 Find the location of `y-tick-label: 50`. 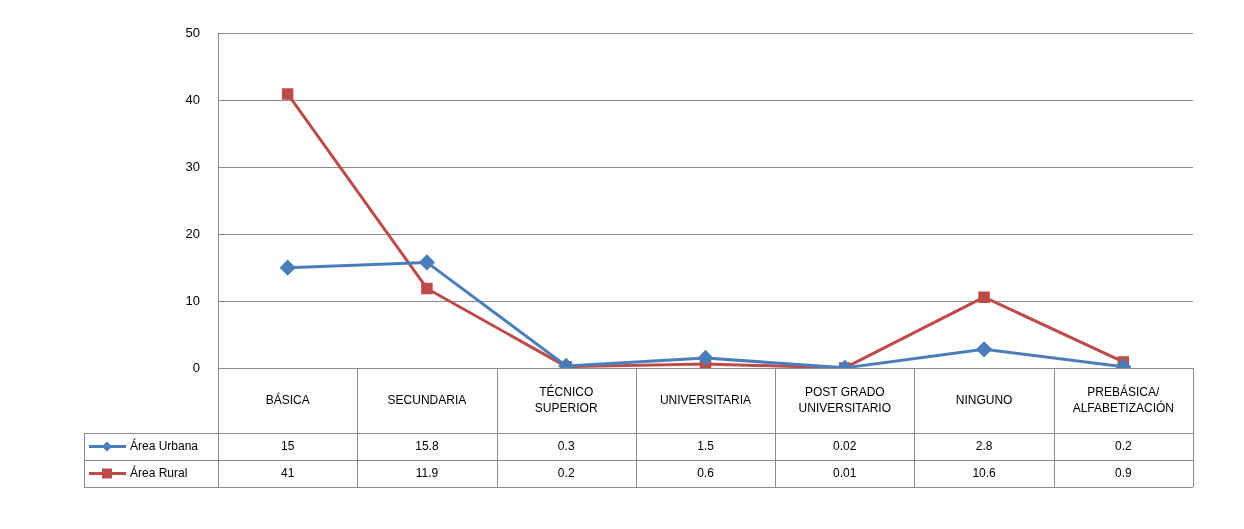

y-tick-label: 50 is located at coordinates (192, 33).